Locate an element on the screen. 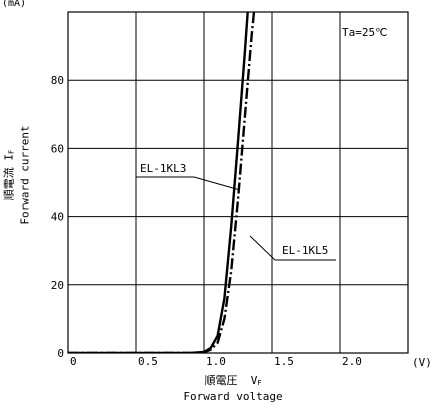  x-axis-title-jp: 順電圧 VF is located at coordinates (233, 380).